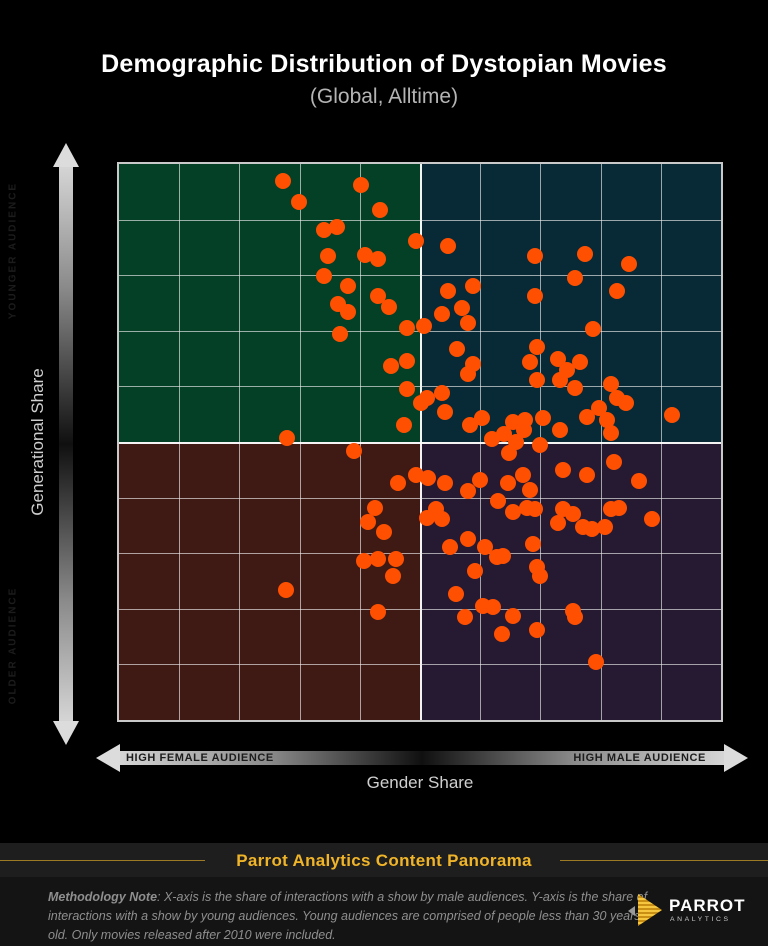 This screenshot has height=946, width=768. I want to click on x-axis-arrow-shaft, so click(422, 758).